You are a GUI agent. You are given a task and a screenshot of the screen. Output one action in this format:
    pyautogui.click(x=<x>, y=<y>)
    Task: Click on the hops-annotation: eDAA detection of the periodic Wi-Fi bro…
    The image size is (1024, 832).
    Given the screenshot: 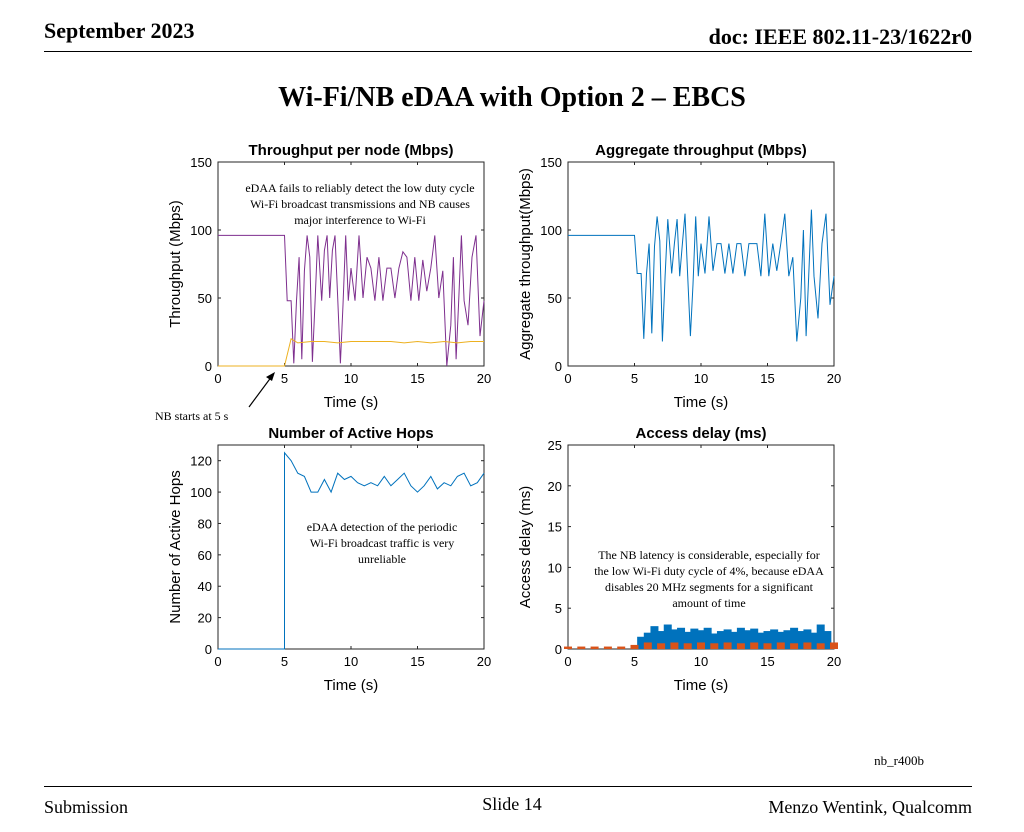 What is the action you would take?
    pyautogui.click(x=382, y=543)
    